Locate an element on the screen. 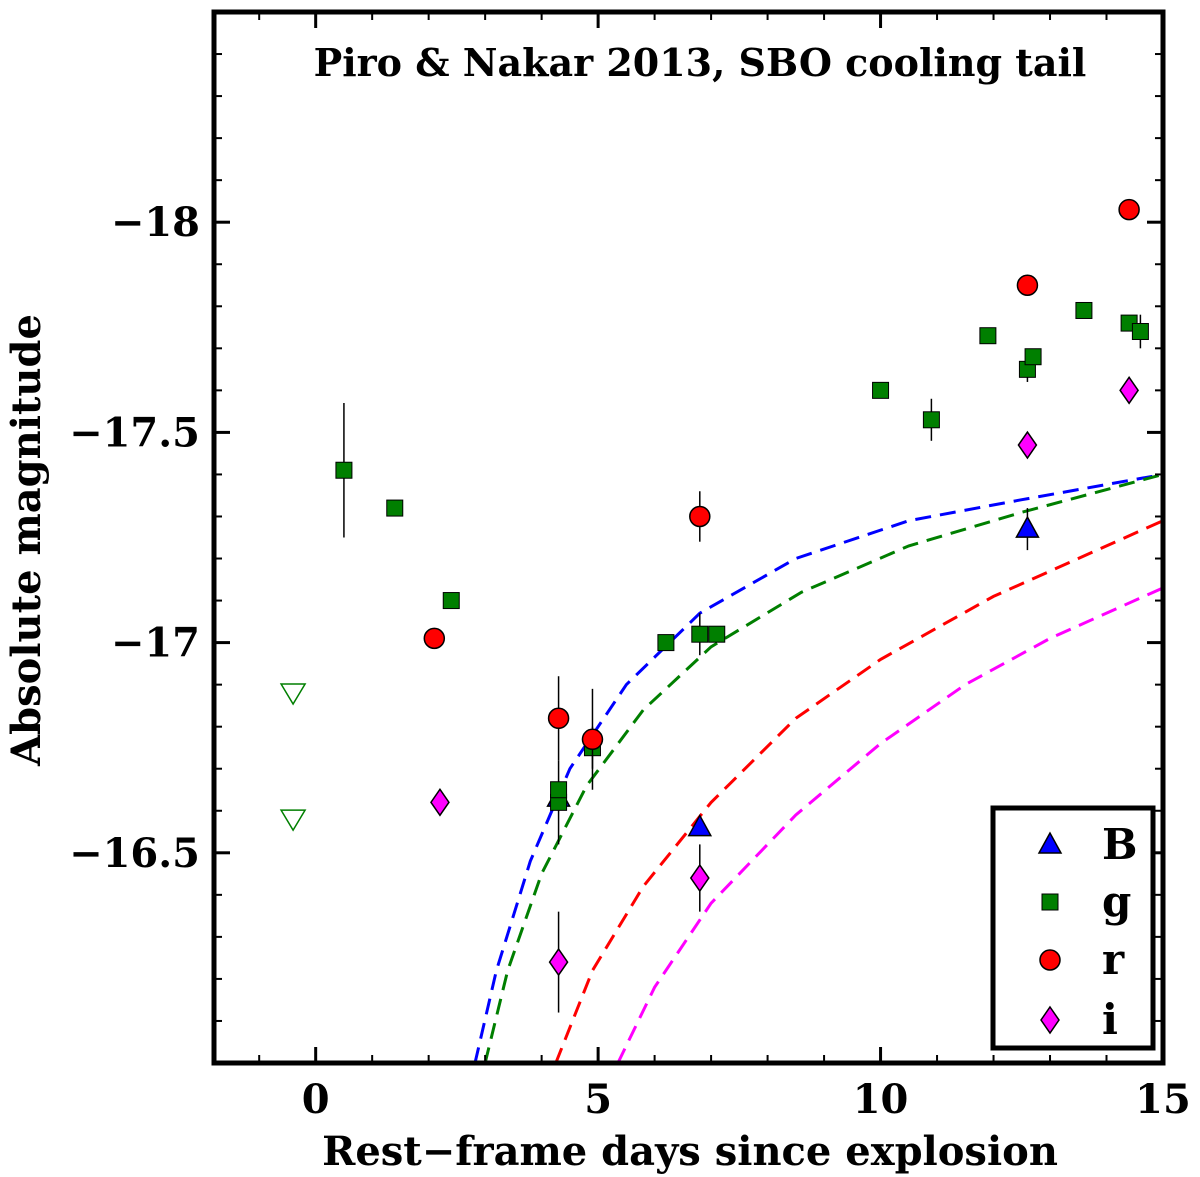 The width and height of the screenshot is (1200, 1177). legend-marker-r is located at coordinates (1050, 960).